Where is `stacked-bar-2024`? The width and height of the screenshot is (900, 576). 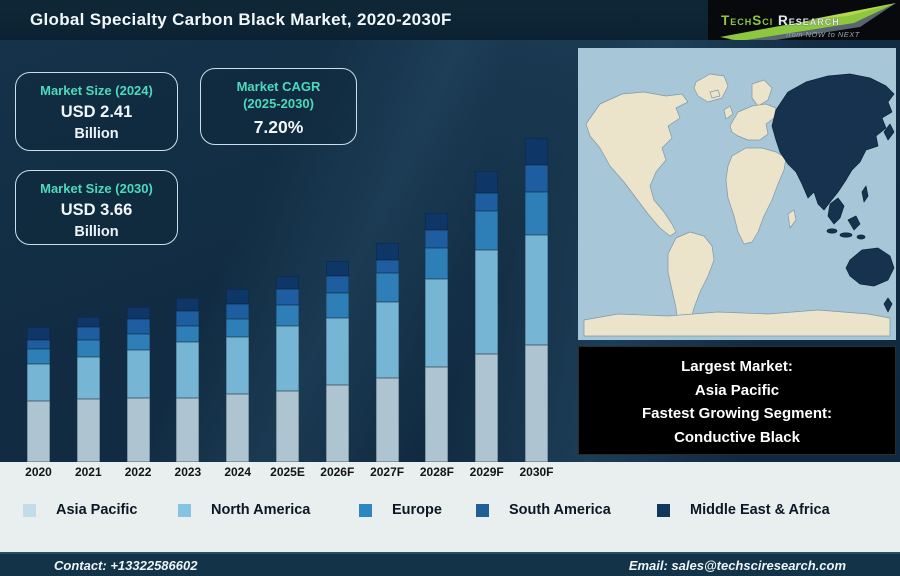 stacked-bar-2024 is located at coordinates (238, 375).